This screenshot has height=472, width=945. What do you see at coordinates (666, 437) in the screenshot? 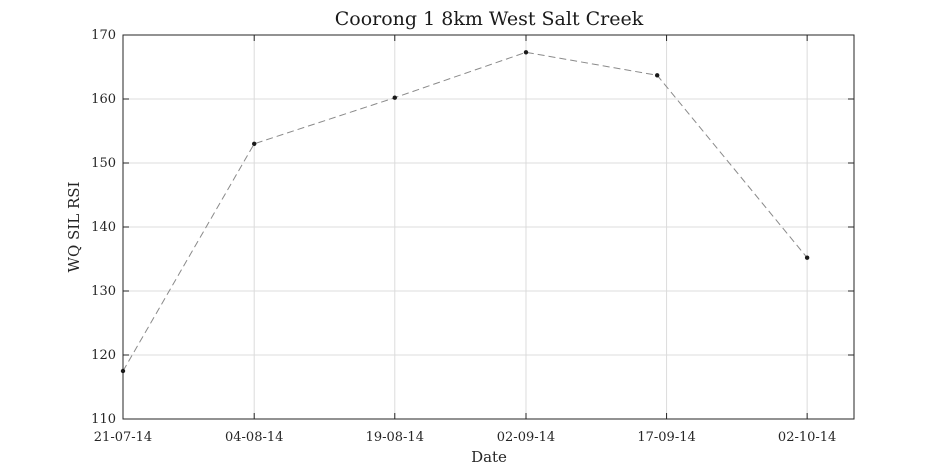
I see `x-tick-label: 17-09-14` at bounding box center [666, 437].